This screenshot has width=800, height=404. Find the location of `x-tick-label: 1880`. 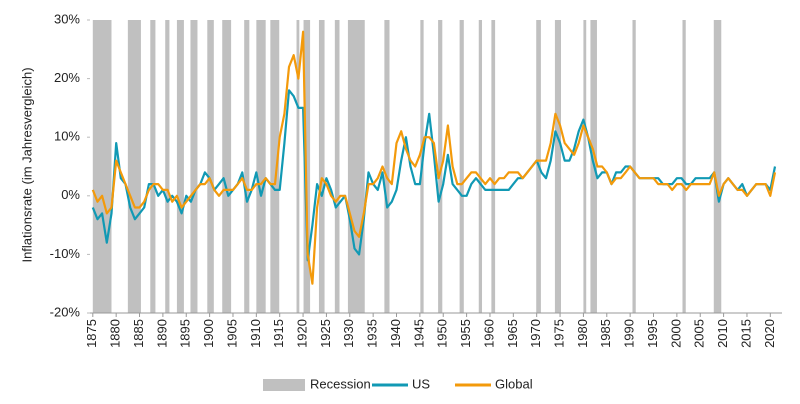

x-tick-label: 1880 is located at coordinates (115, 333).